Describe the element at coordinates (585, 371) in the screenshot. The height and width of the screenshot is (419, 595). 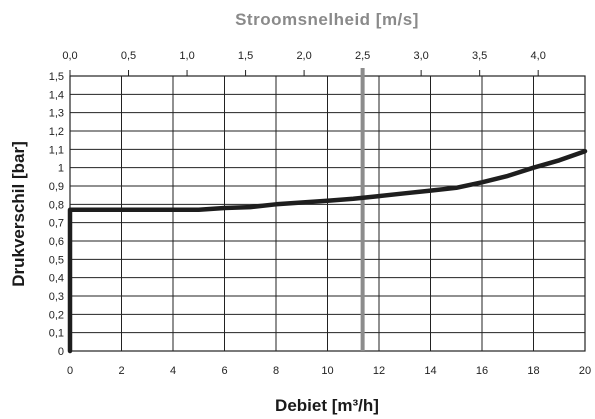
I see `x-tick-label: 20` at that location.